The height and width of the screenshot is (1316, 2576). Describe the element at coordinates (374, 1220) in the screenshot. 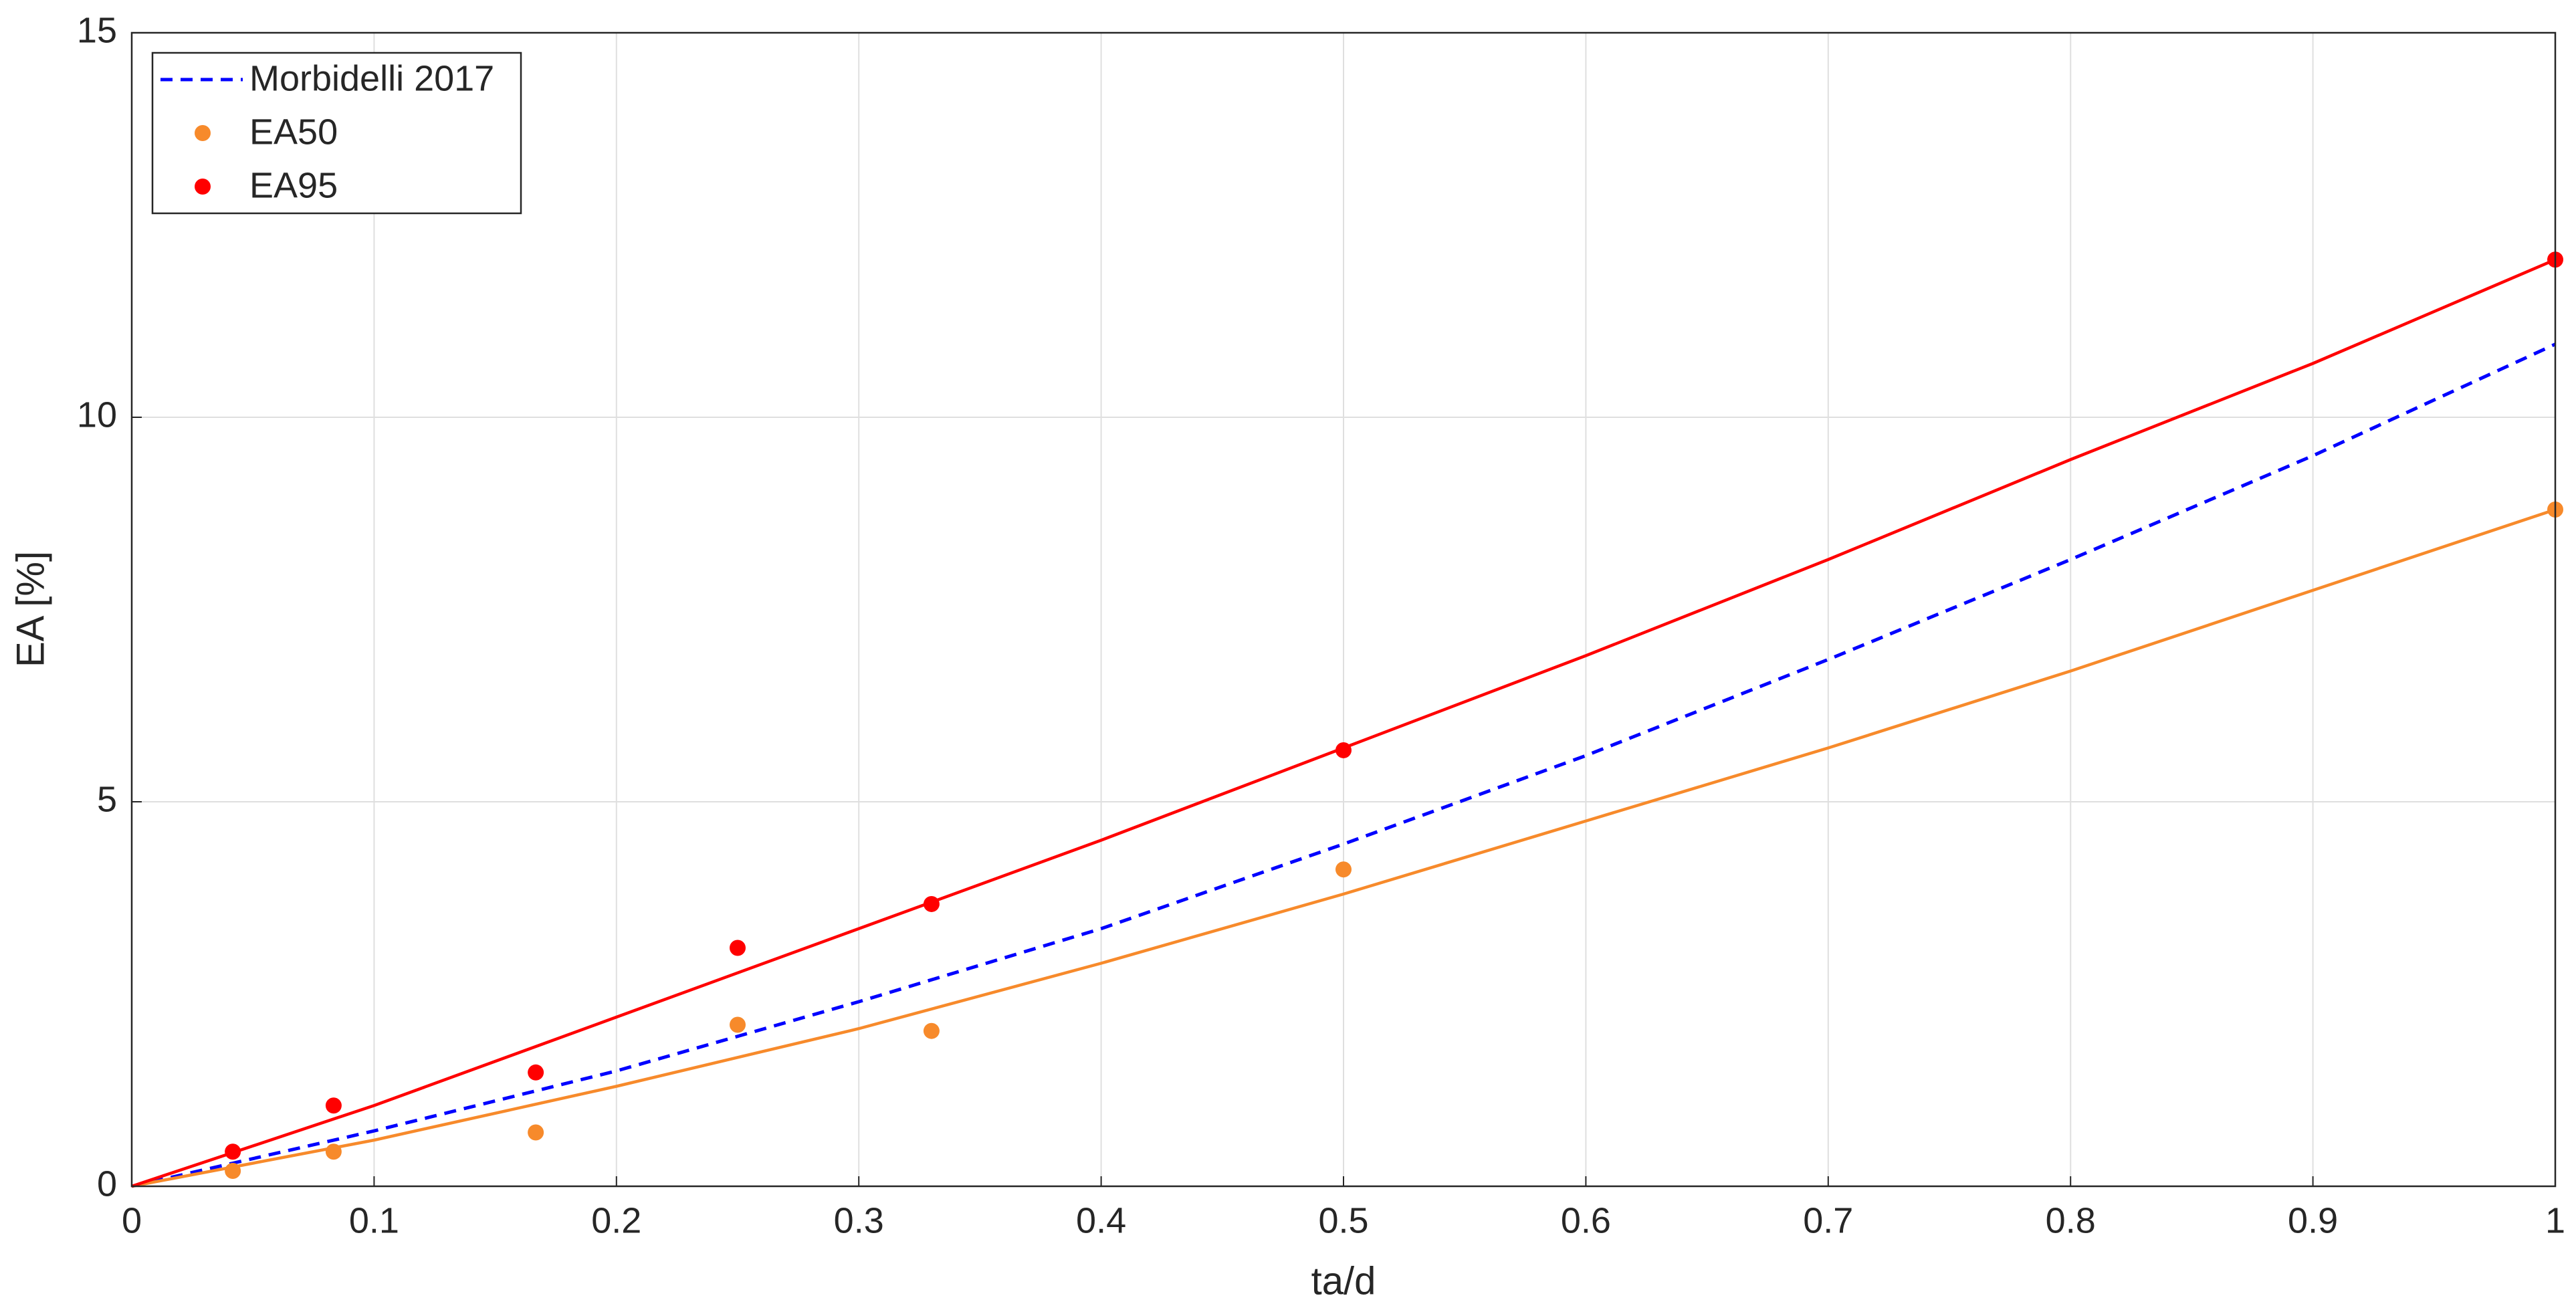

I see `x-tick-label: 0.1` at that location.